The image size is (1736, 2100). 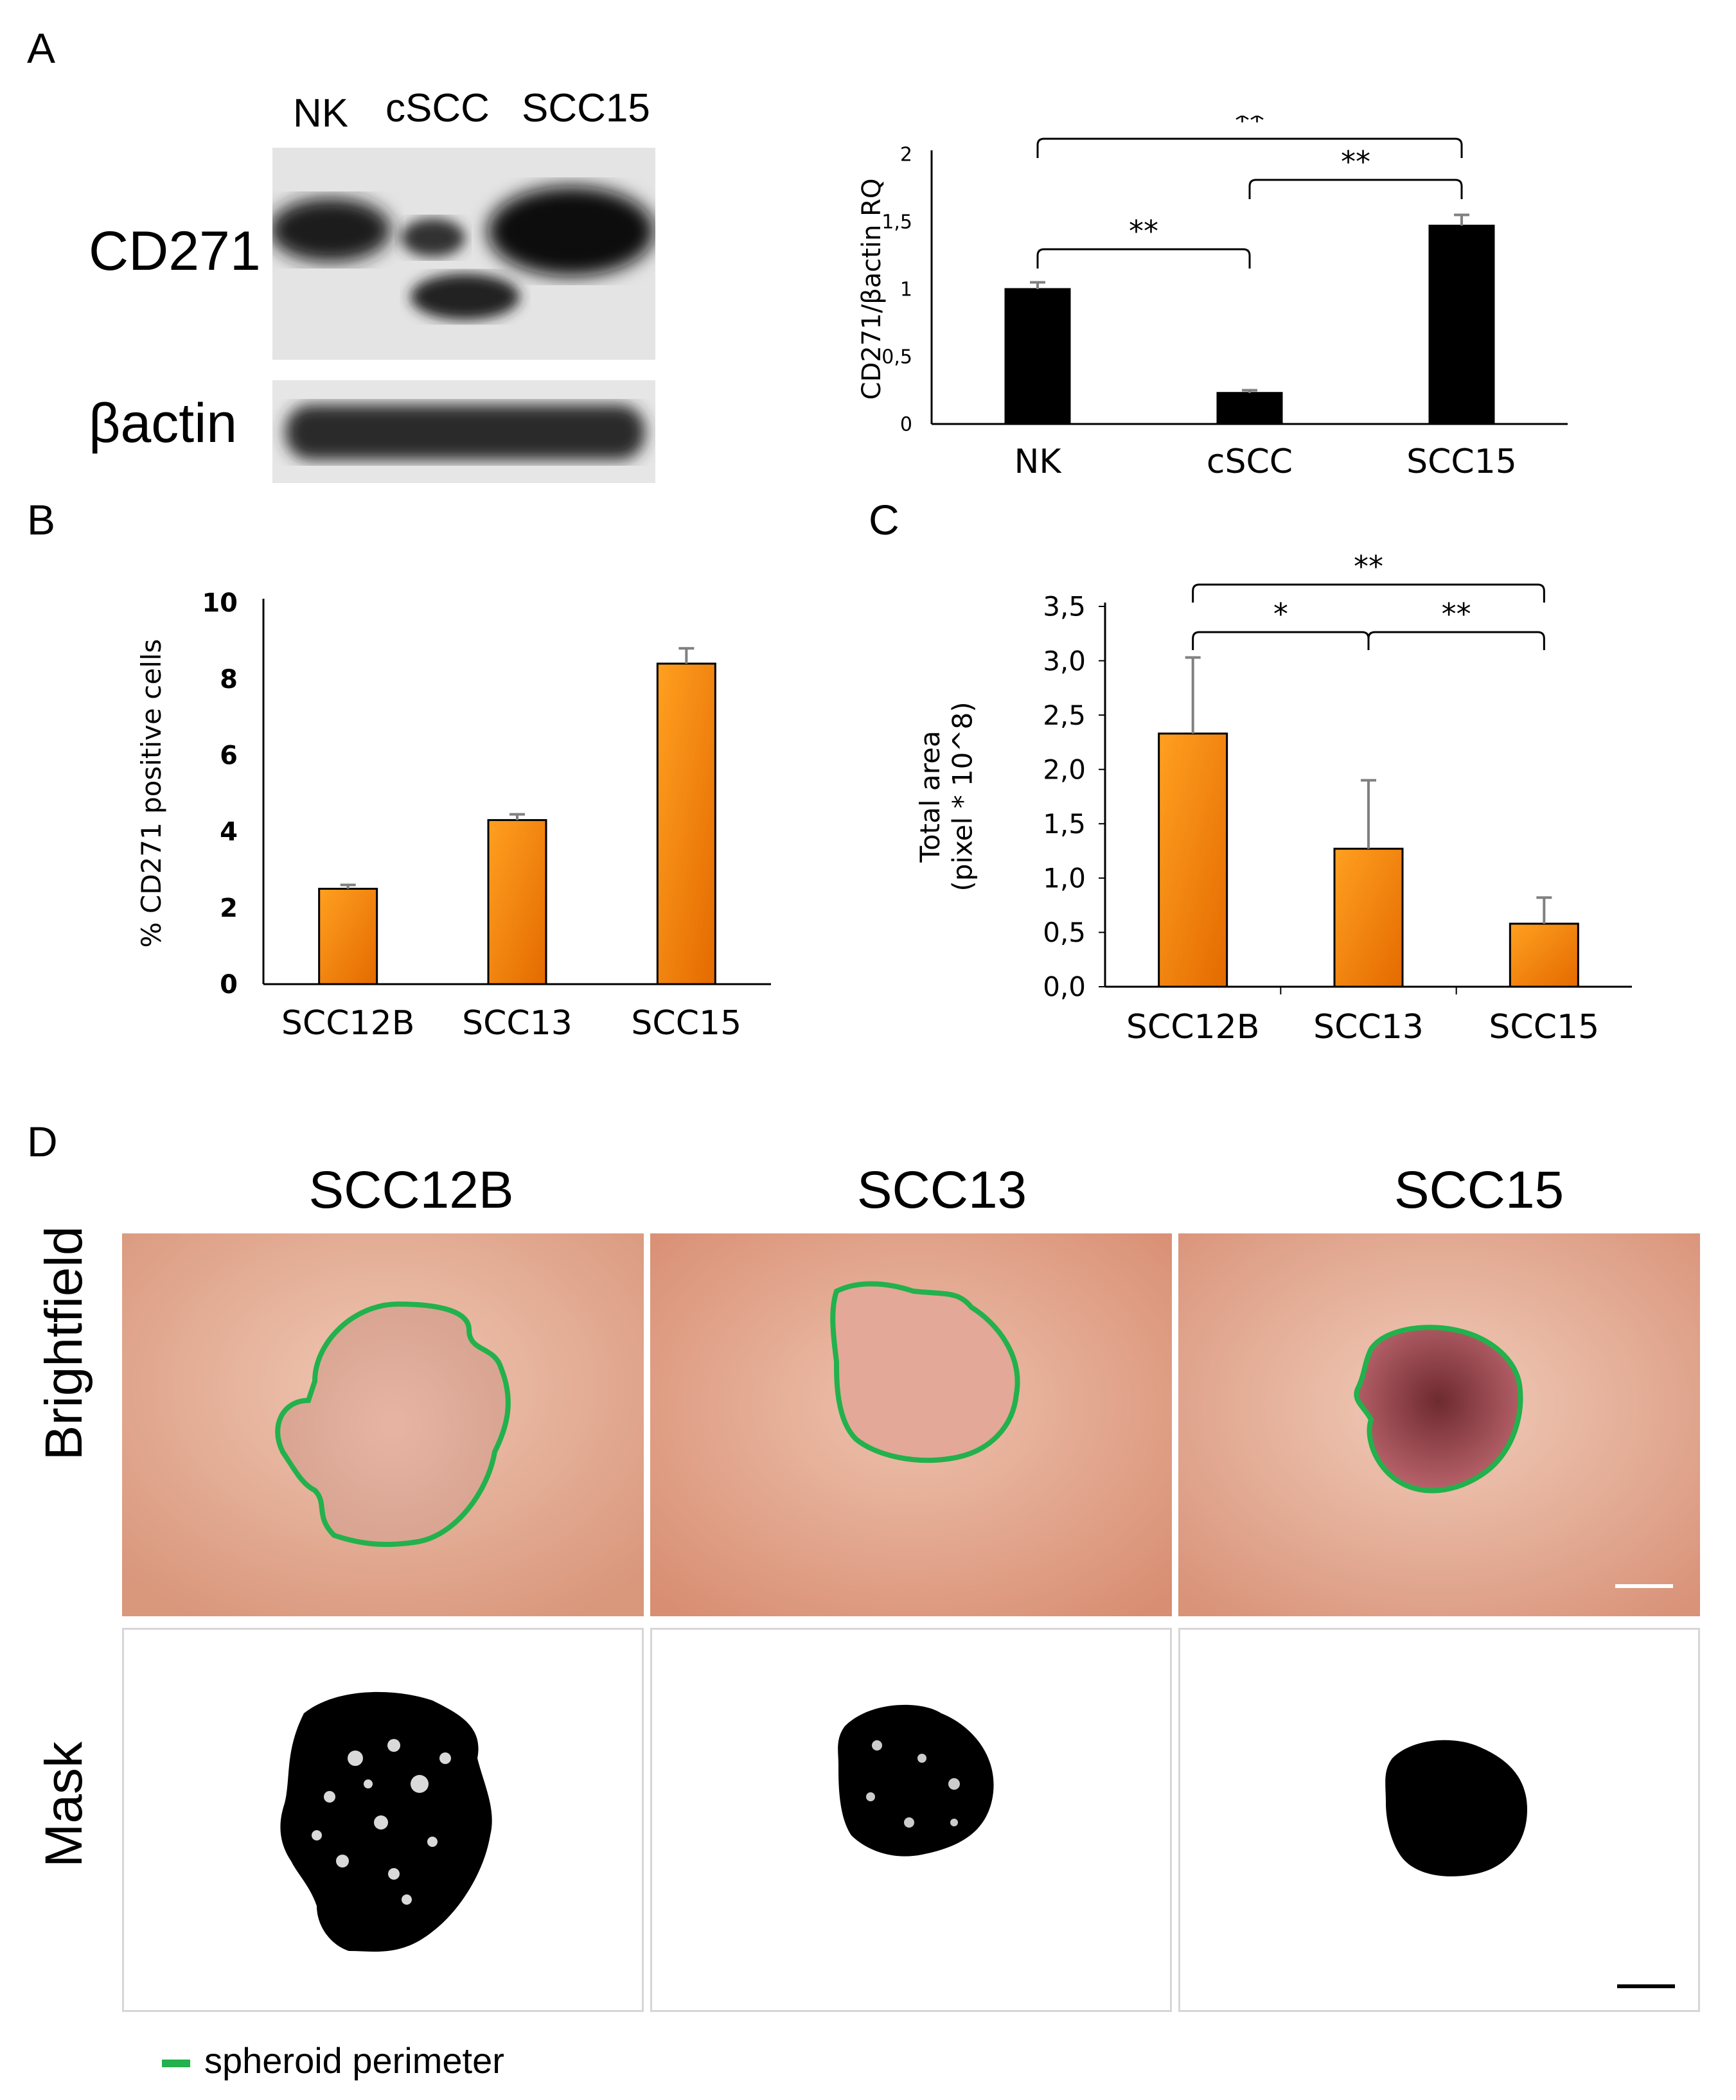 I want to click on y-tick-label: 2,0, so click(x=1064, y=769).